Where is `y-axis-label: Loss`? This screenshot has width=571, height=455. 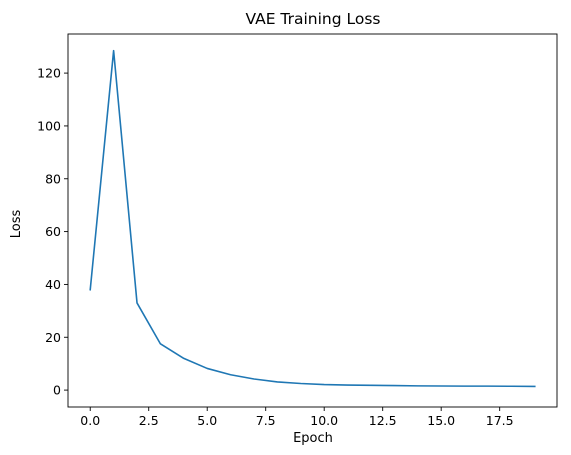
y-axis-label: Loss is located at coordinates (16, 224).